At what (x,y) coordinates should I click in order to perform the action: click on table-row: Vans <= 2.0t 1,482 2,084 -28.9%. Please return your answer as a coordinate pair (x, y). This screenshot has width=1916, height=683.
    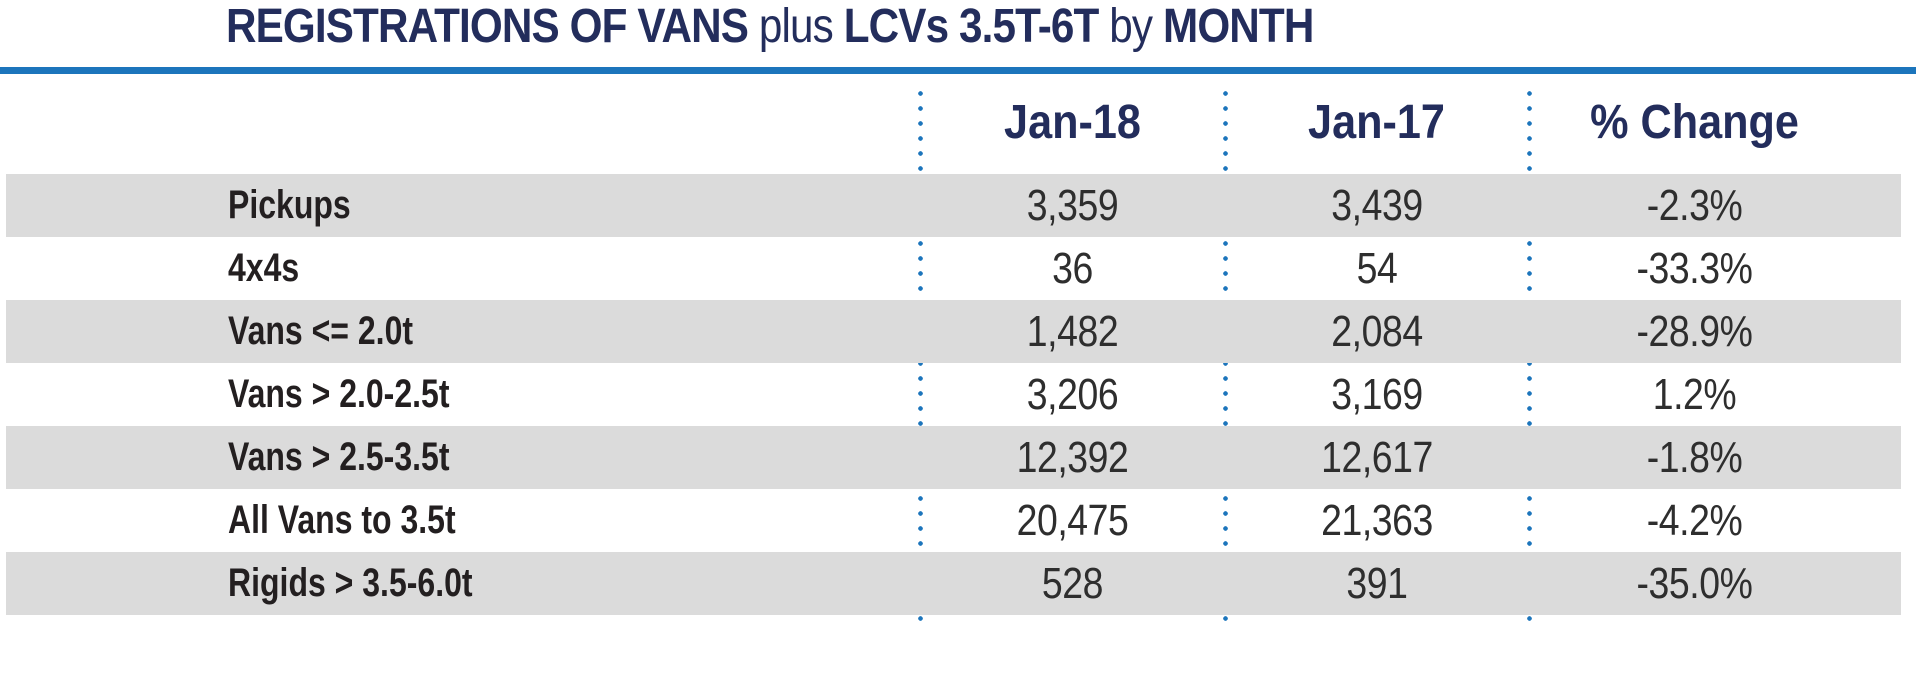
    Looking at the image, I should click on (953, 331).